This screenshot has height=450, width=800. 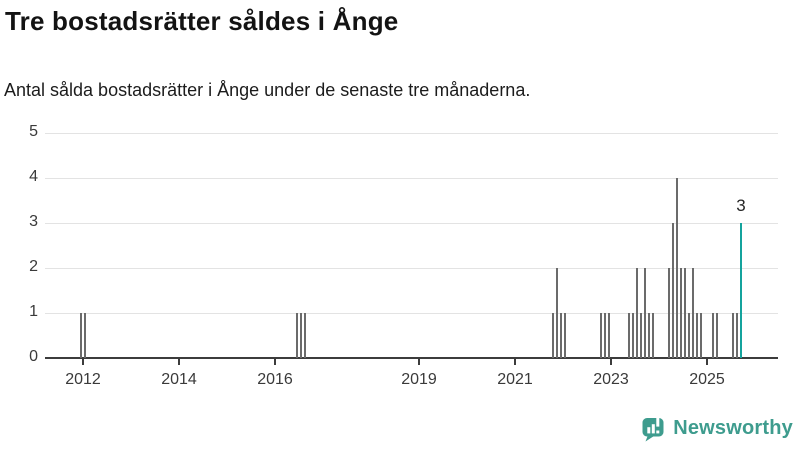 I want to click on x-axis-tick-label: 2012, so click(x=83, y=379).